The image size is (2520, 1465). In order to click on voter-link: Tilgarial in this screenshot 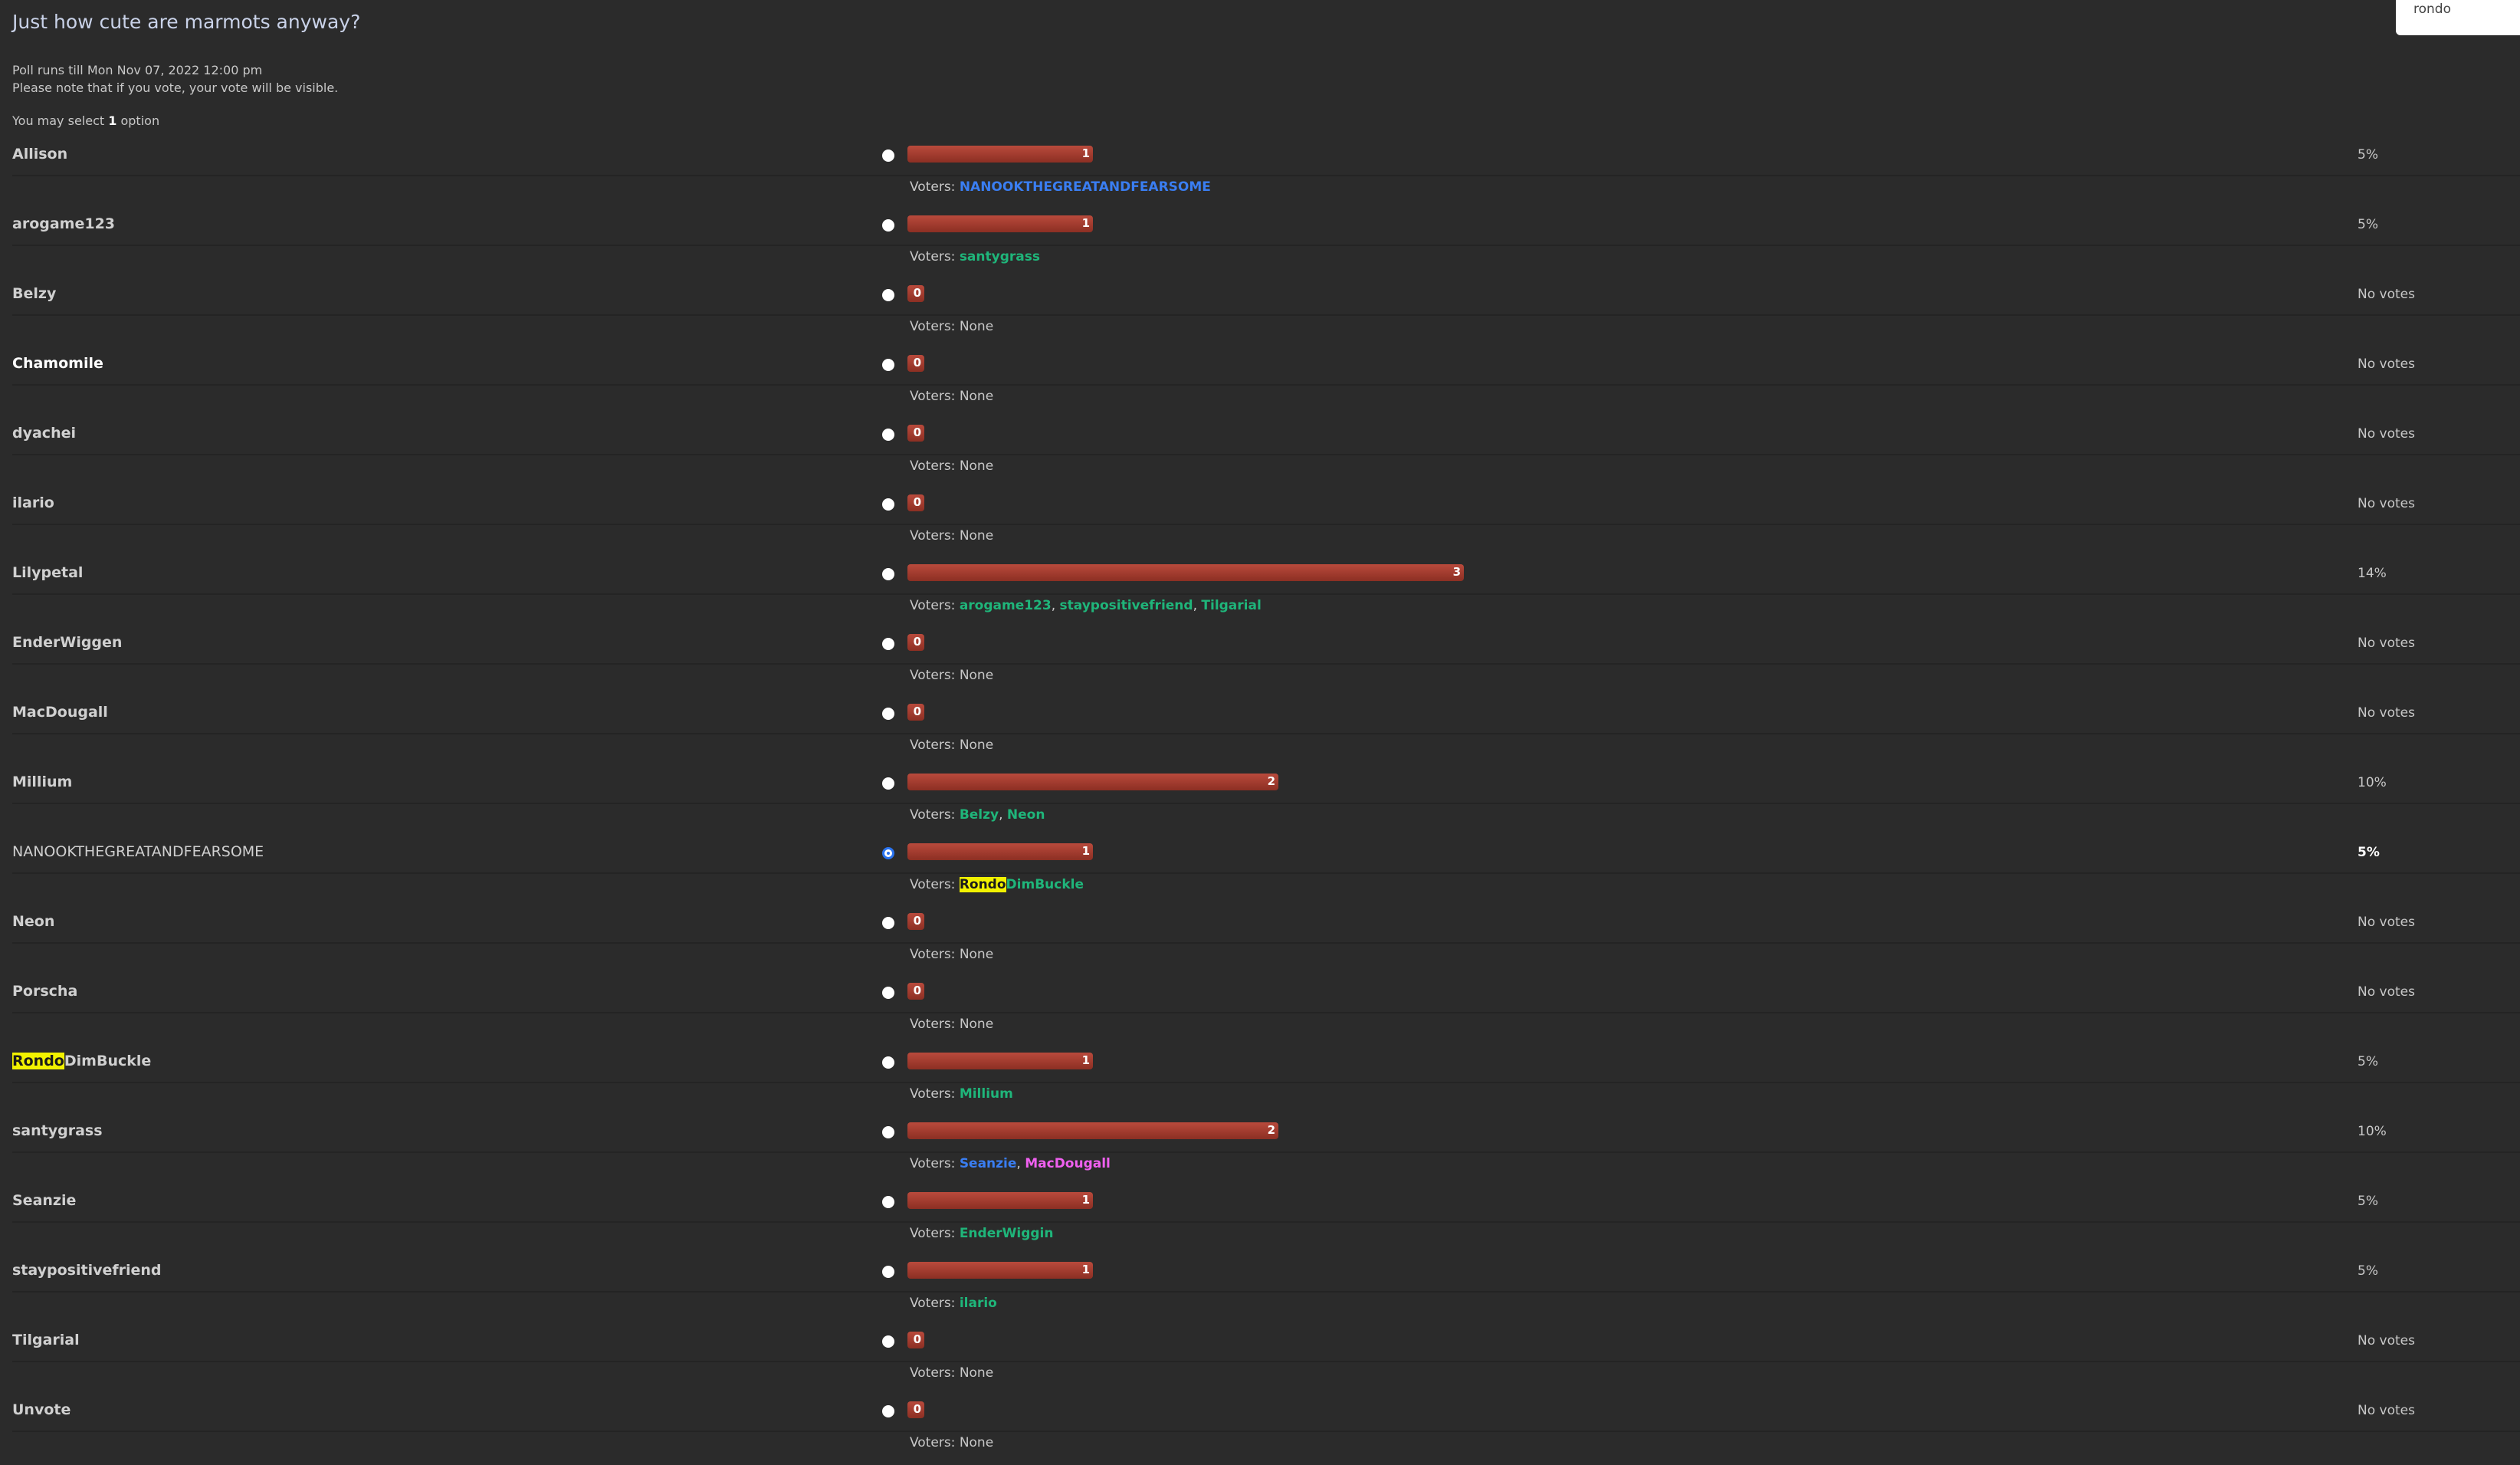, I will do `click(1231, 605)`.